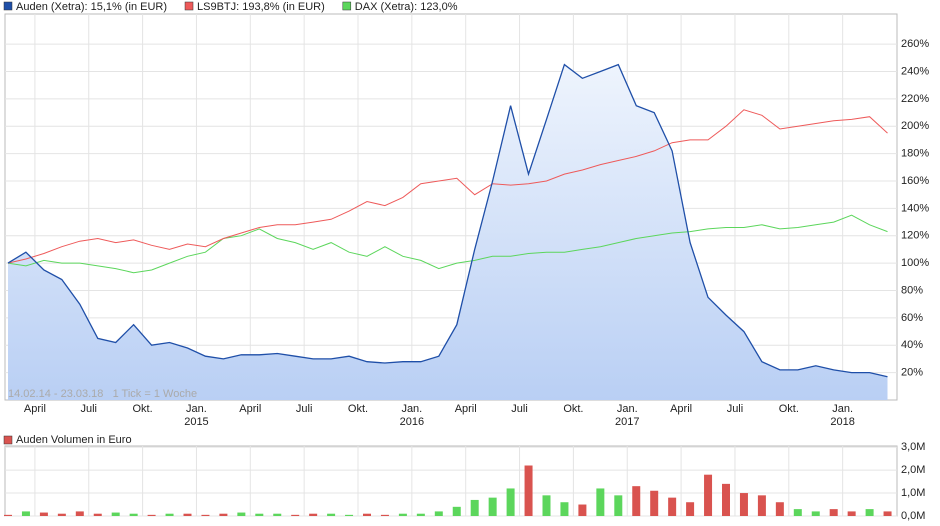  I want to click on y-tick-label: 0,0M, so click(913, 516).